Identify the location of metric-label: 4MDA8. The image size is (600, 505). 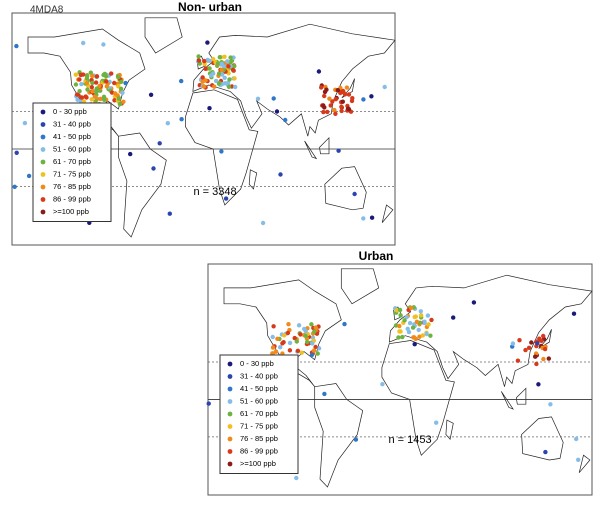
(47, 10).